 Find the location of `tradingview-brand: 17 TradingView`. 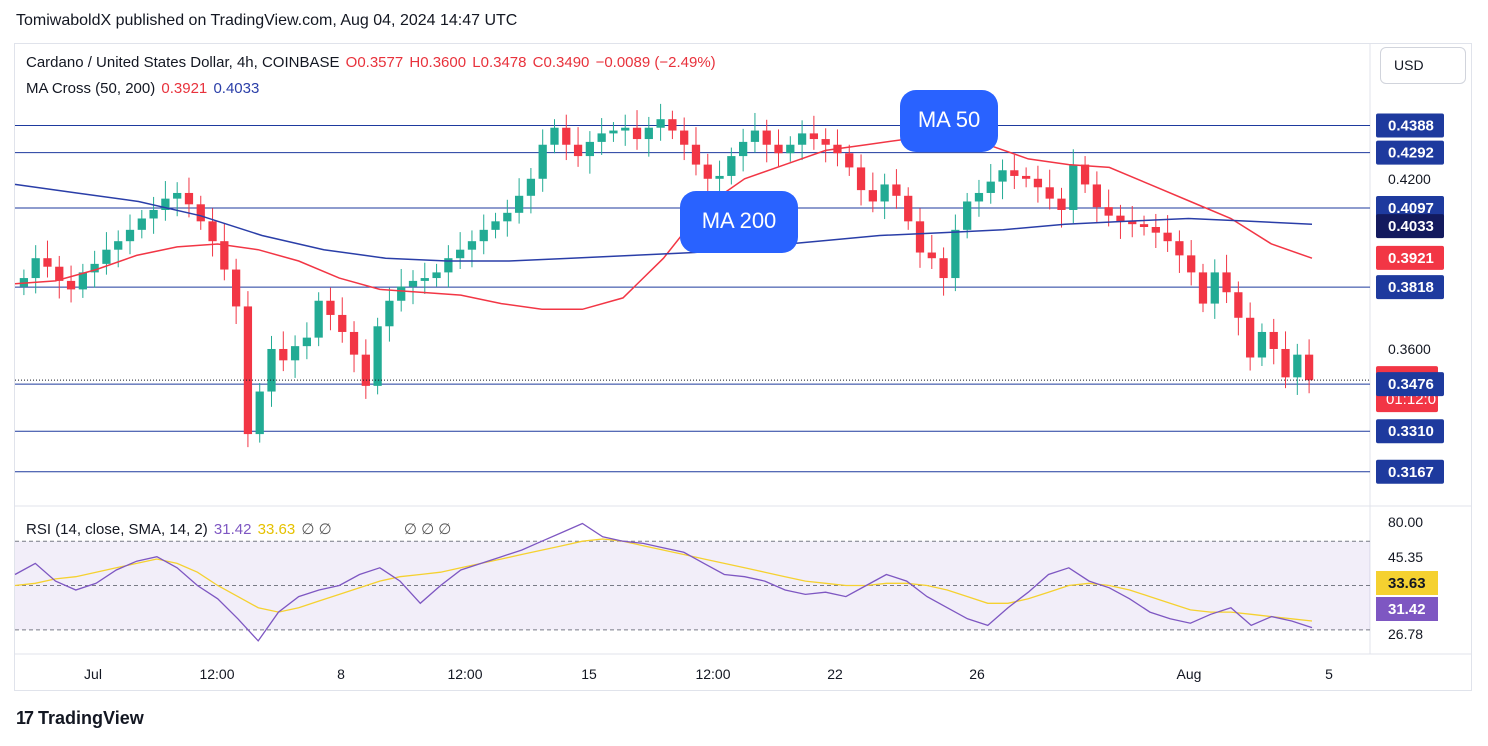

tradingview-brand: 17 TradingView is located at coordinates (80, 718).